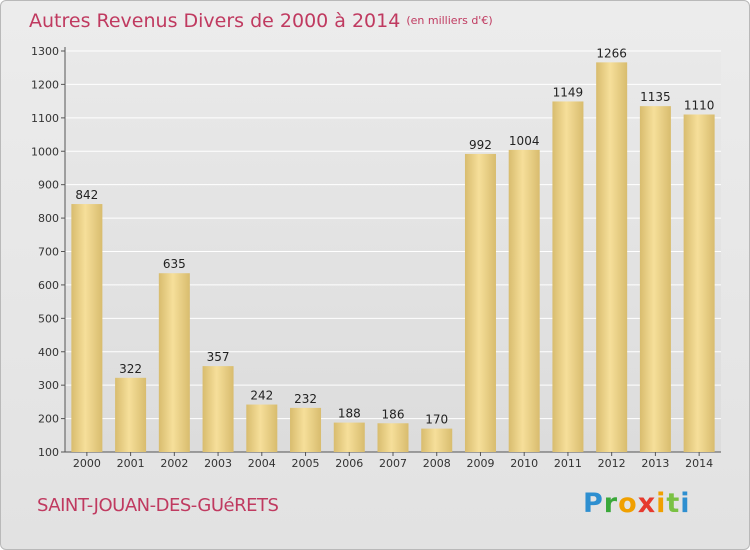  What do you see at coordinates (45, 118) in the screenshot?
I see `y-tick-label: 1100` at bounding box center [45, 118].